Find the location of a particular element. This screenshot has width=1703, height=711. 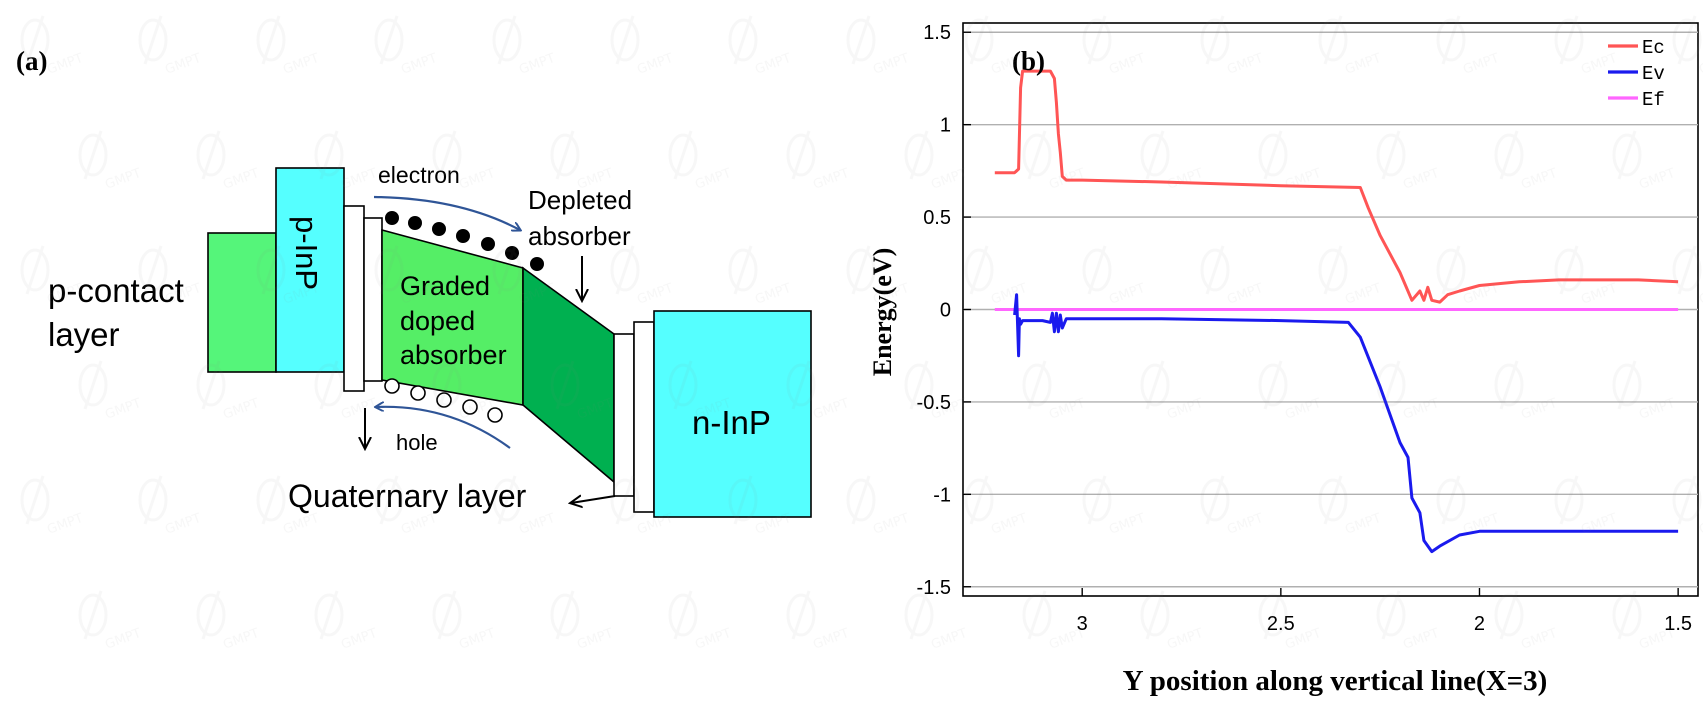

hole-label: hole is located at coordinates (417, 442).